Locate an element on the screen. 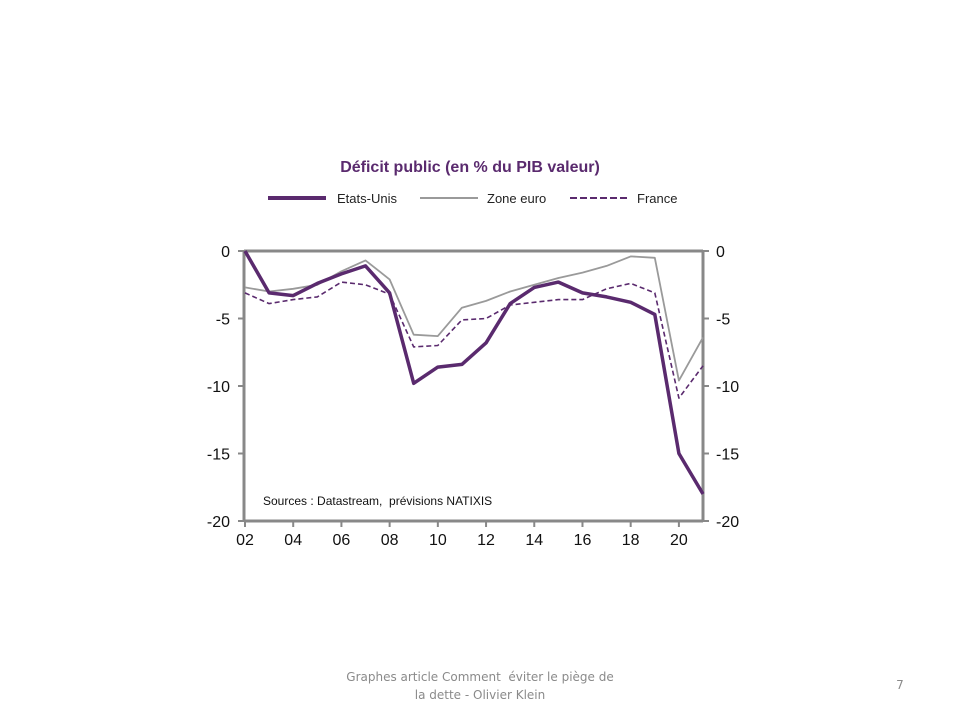  legend: Etats-Unis Zone euro France is located at coordinates (472, 198).